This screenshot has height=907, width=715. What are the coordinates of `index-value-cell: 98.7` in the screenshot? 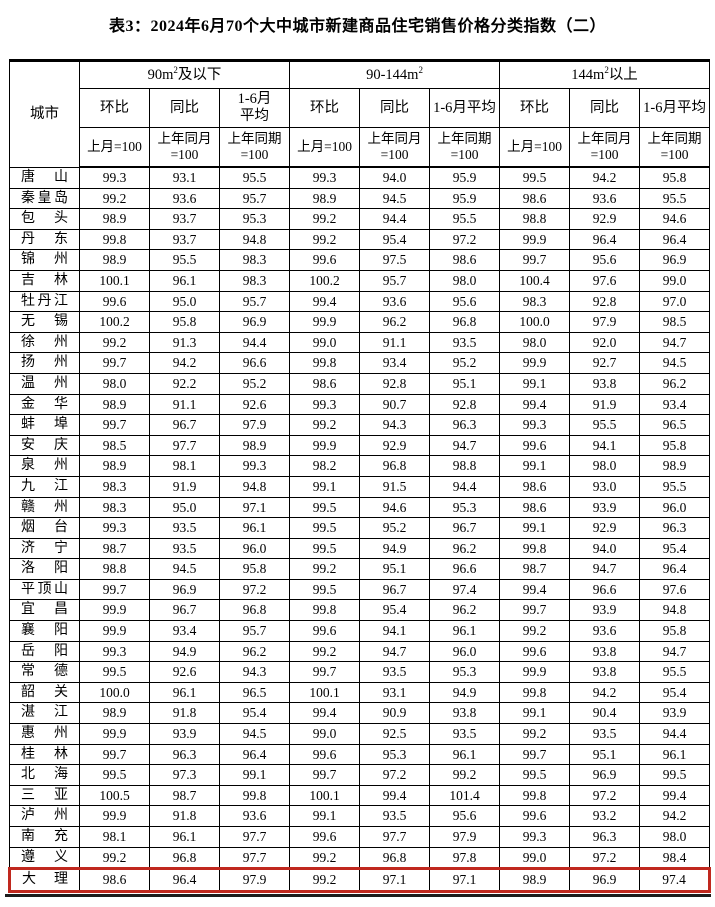 It's located at (535, 569).